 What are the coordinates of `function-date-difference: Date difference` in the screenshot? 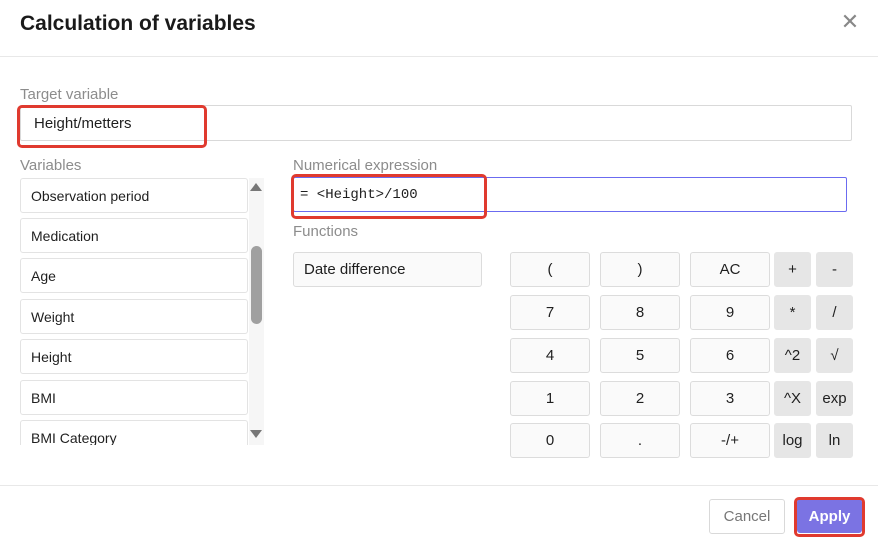 It's located at (387, 269).